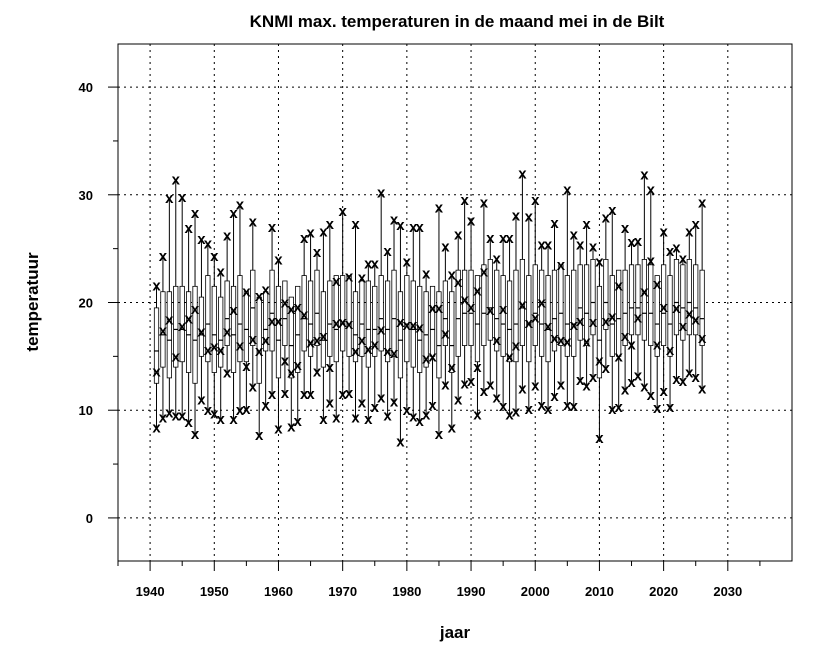 This screenshot has width=827, height=655. I want to click on y-tick-label: 40, so click(86, 87).